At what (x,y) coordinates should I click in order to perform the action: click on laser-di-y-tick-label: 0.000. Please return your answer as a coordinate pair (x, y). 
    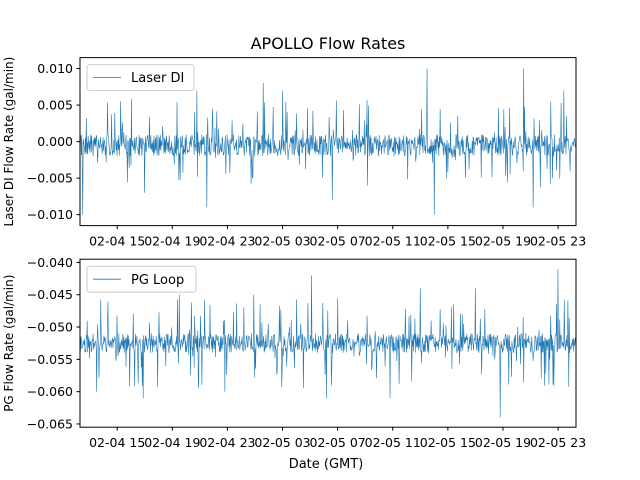
    Looking at the image, I should click on (55, 141).